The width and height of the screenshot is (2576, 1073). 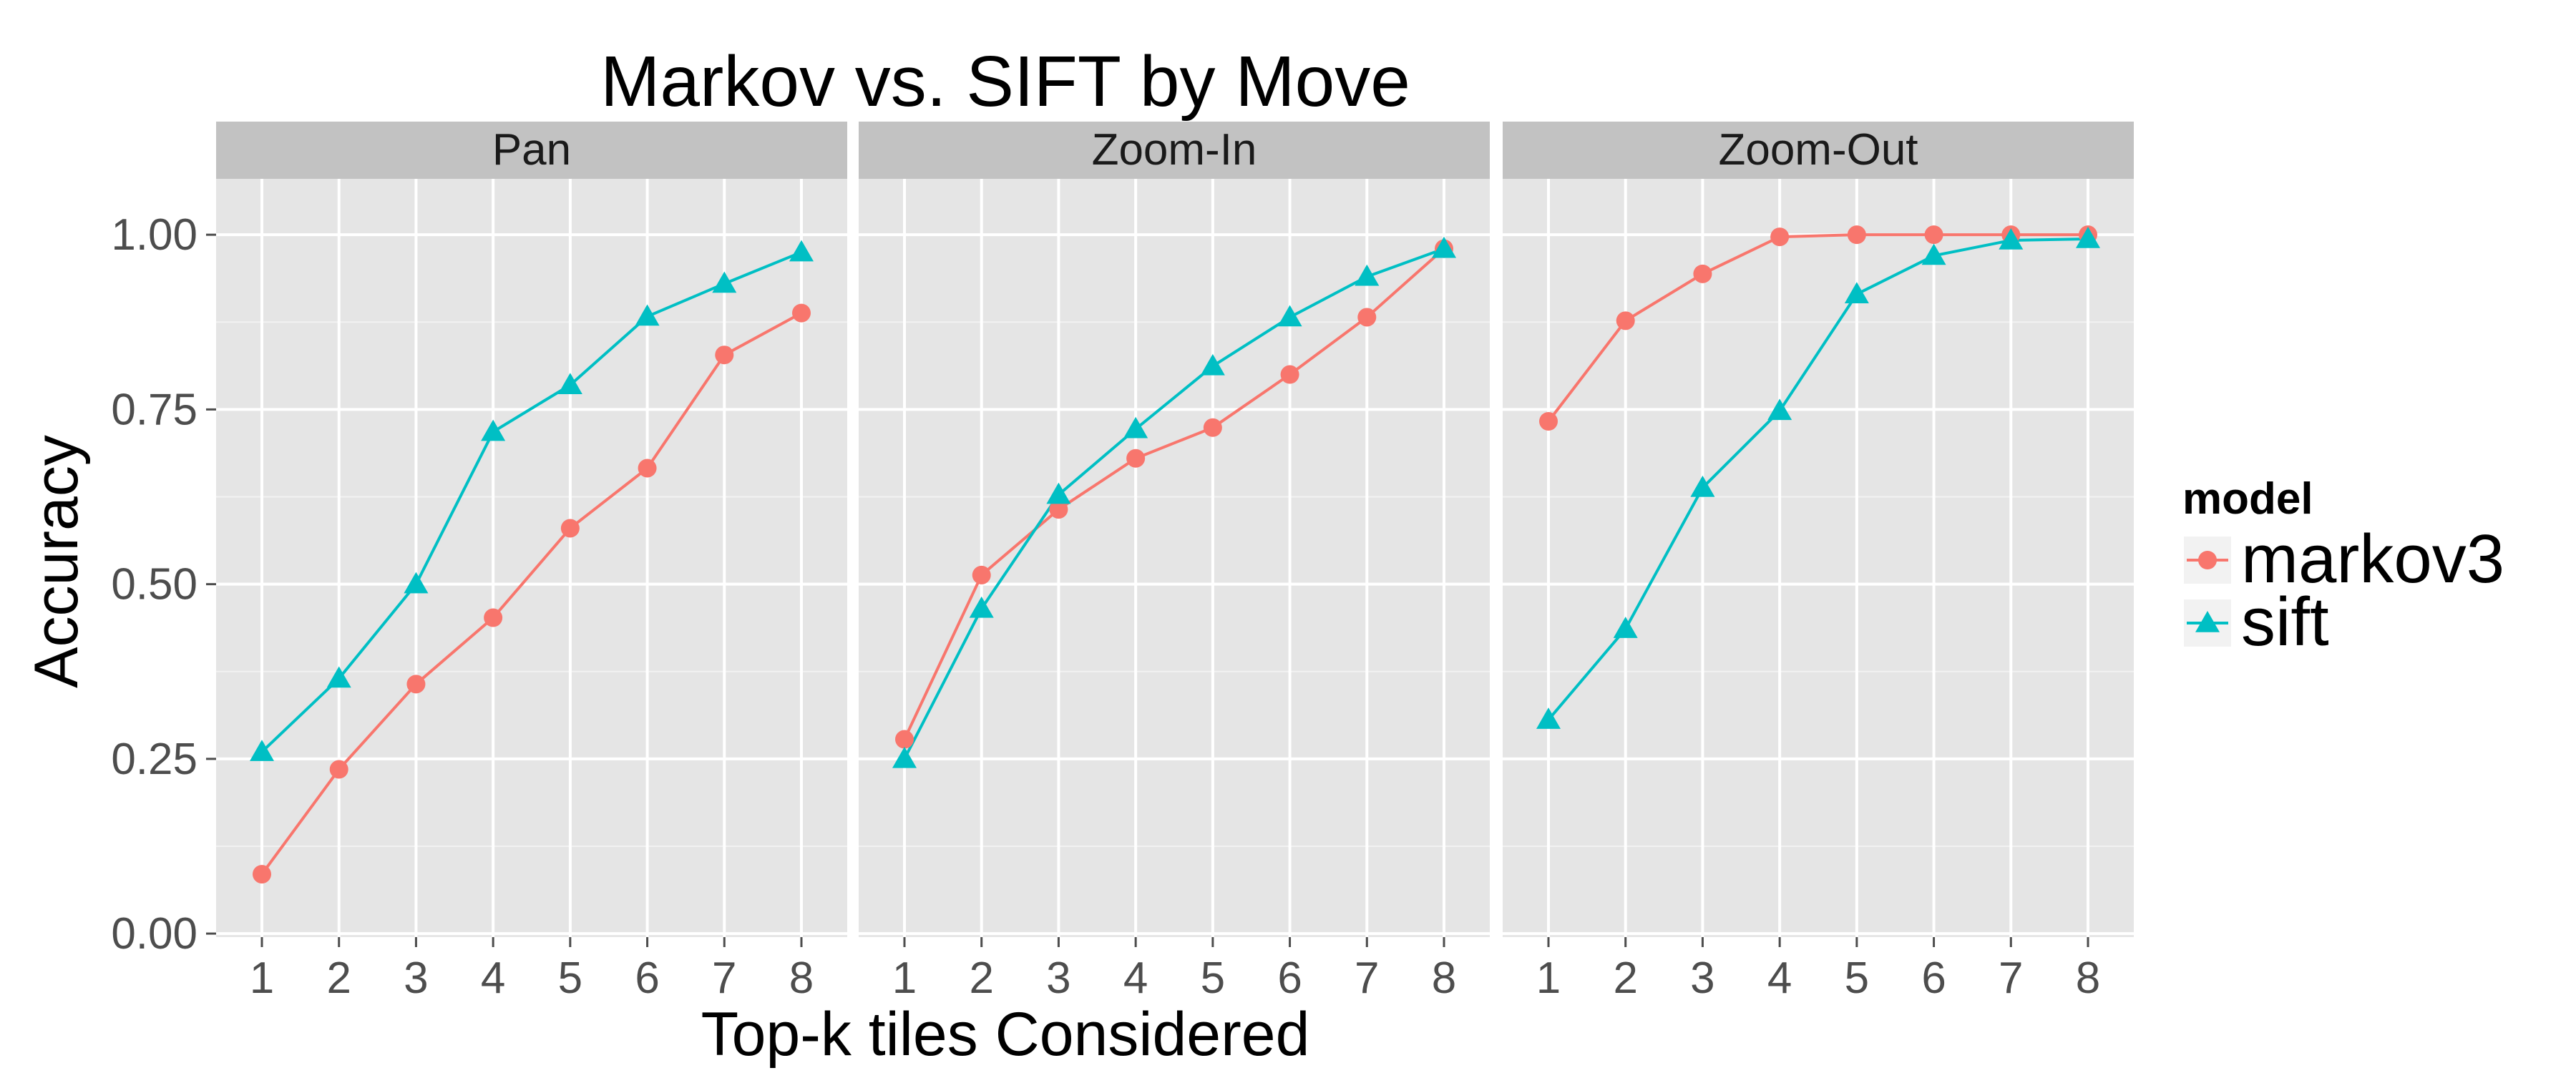 I want to click on legend-label-markov3: markov3, so click(x=2372, y=559).